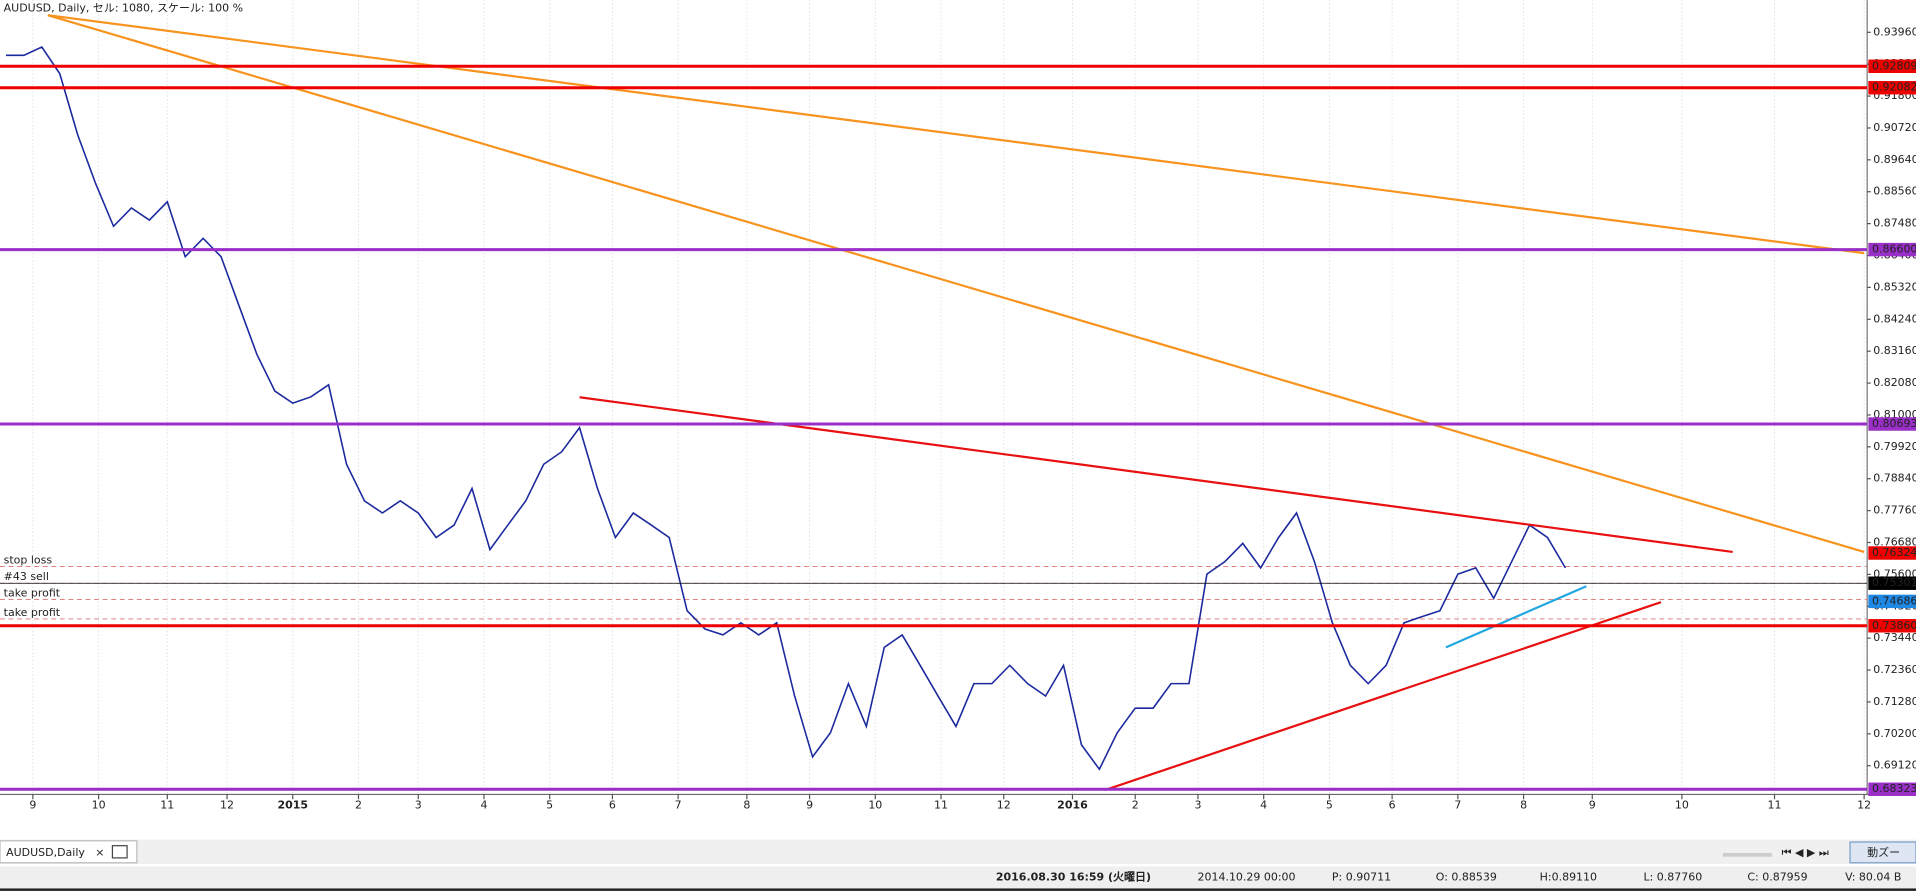 This screenshot has height=891, width=1916. Describe the element at coordinates (45, 852) in the screenshot. I see `tab-label: AUDUSD,Daily` at that location.